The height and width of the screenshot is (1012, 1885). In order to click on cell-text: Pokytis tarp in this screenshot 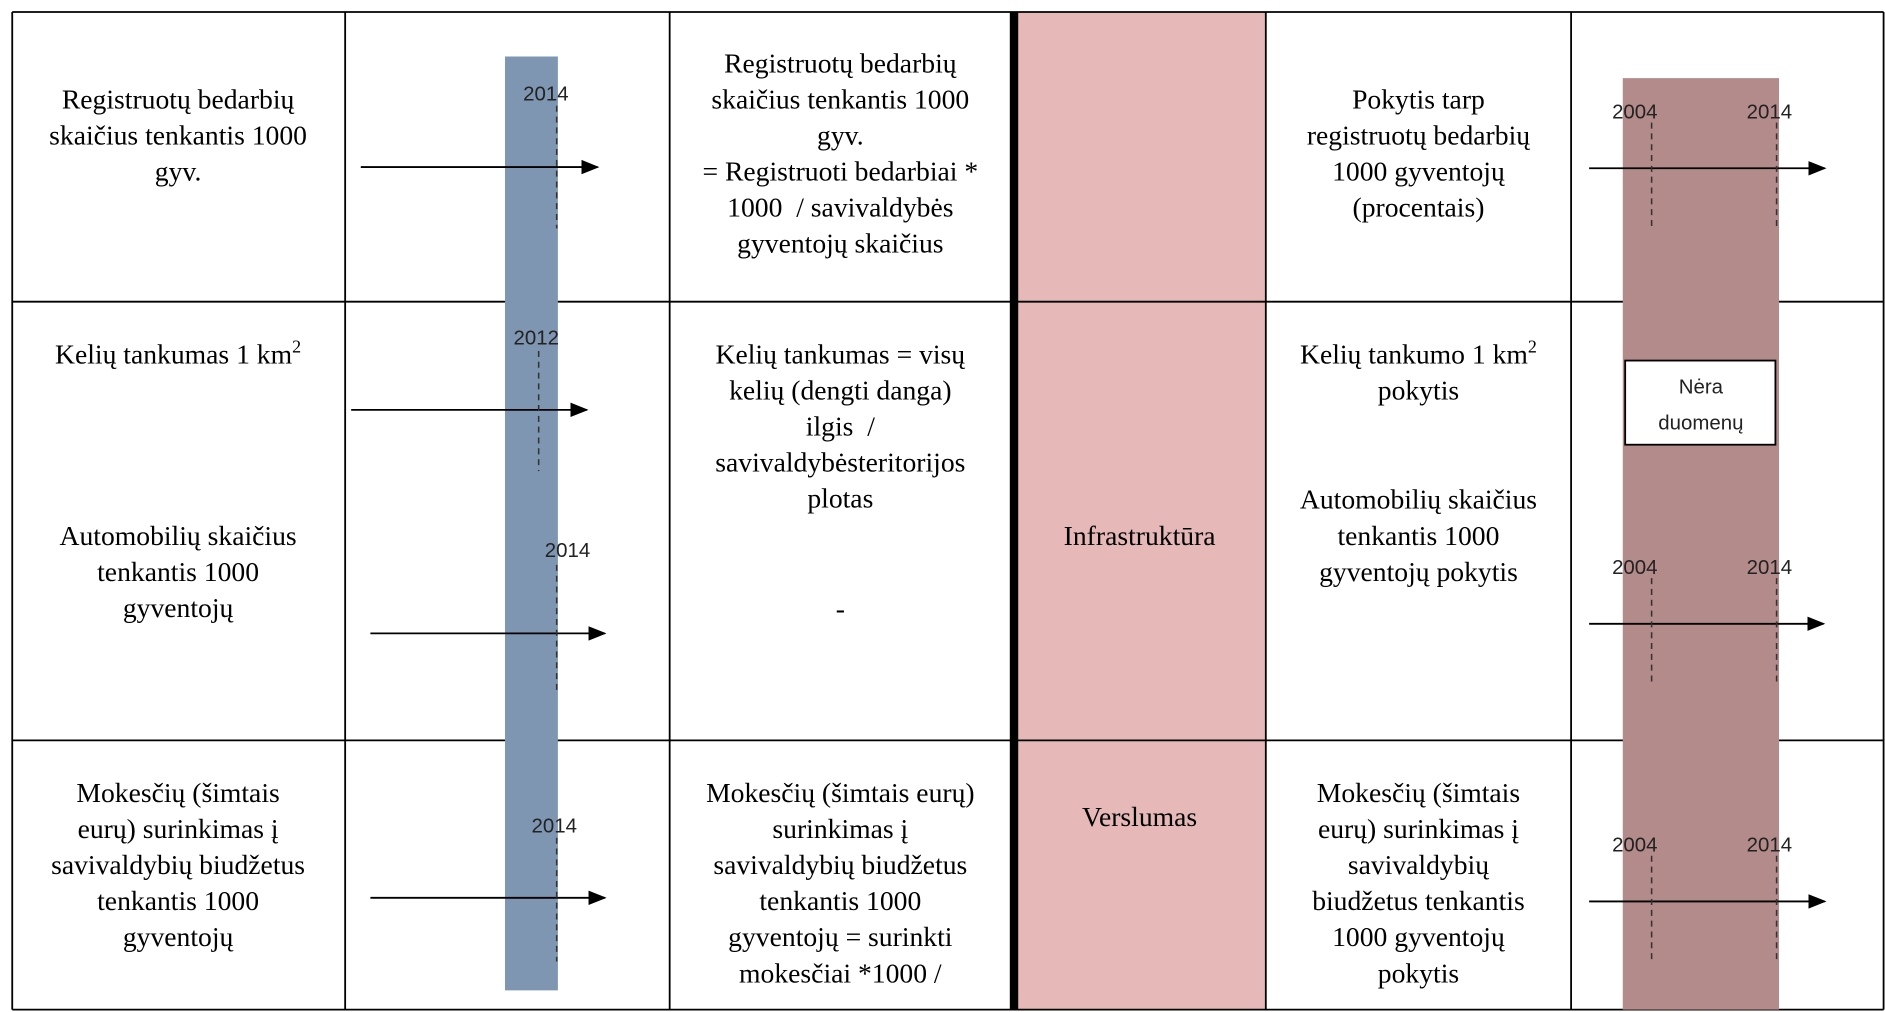, I will do `click(1418, 99)`.